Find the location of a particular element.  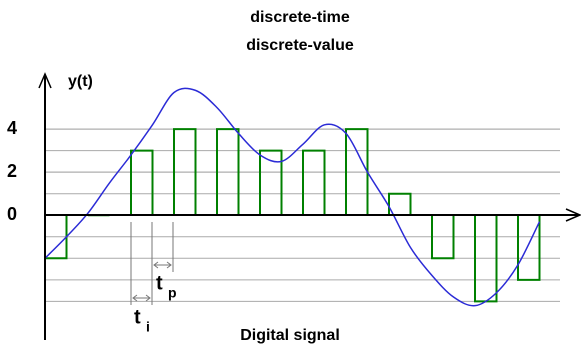

y-axis-arrow is located at coordinates (45, 80).